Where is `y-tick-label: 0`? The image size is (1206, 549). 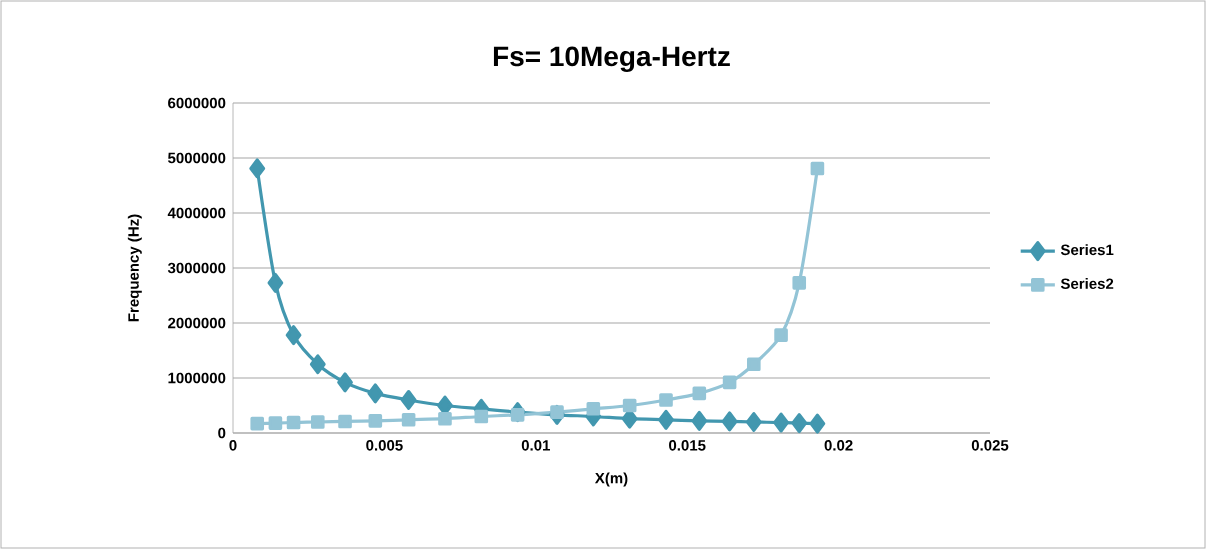 y-tick-label: 0 is located at coordinates (222, 433).